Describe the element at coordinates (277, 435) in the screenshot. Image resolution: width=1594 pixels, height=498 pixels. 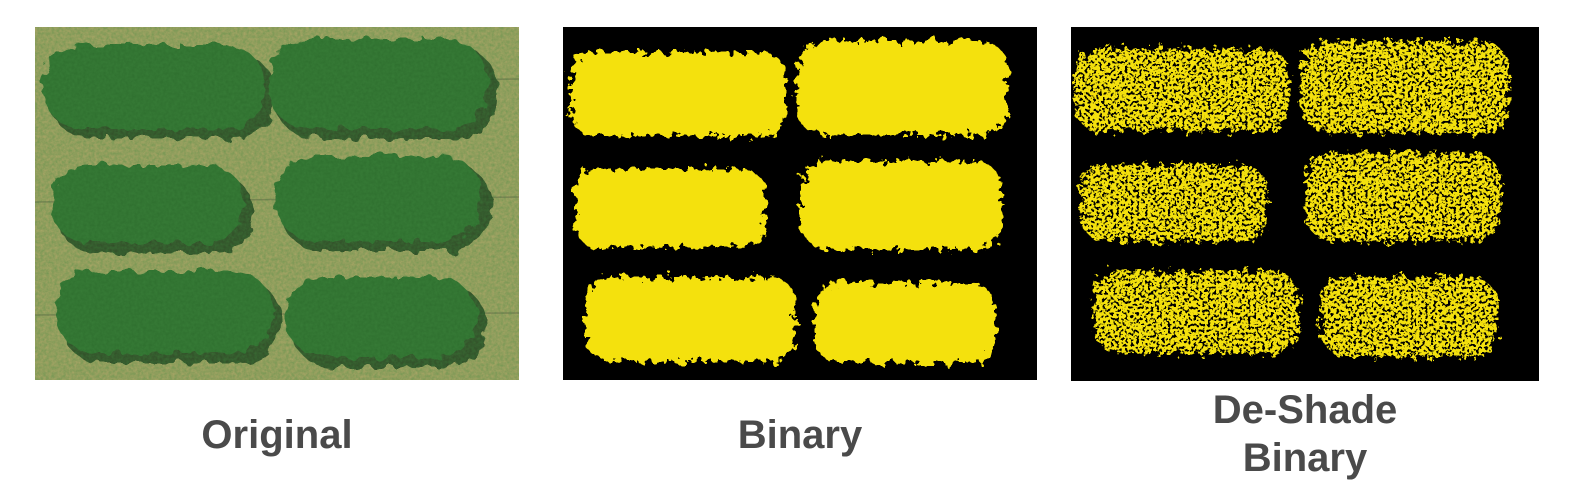
I see `caption-original: Original` at that location.